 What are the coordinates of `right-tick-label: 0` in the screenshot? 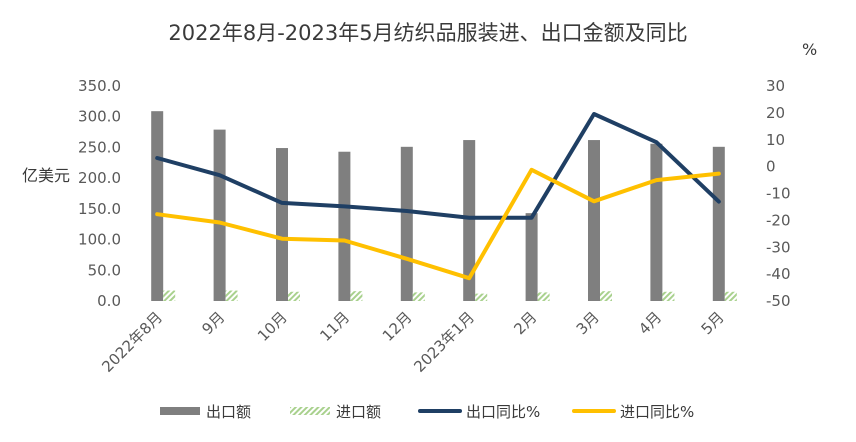 It's located at (771, 167).